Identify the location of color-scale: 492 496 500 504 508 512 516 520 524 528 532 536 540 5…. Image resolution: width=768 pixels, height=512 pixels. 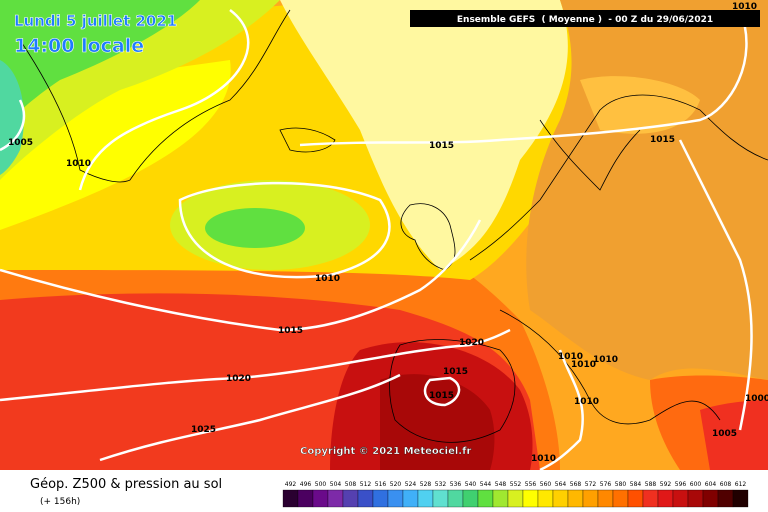
(515, 494).